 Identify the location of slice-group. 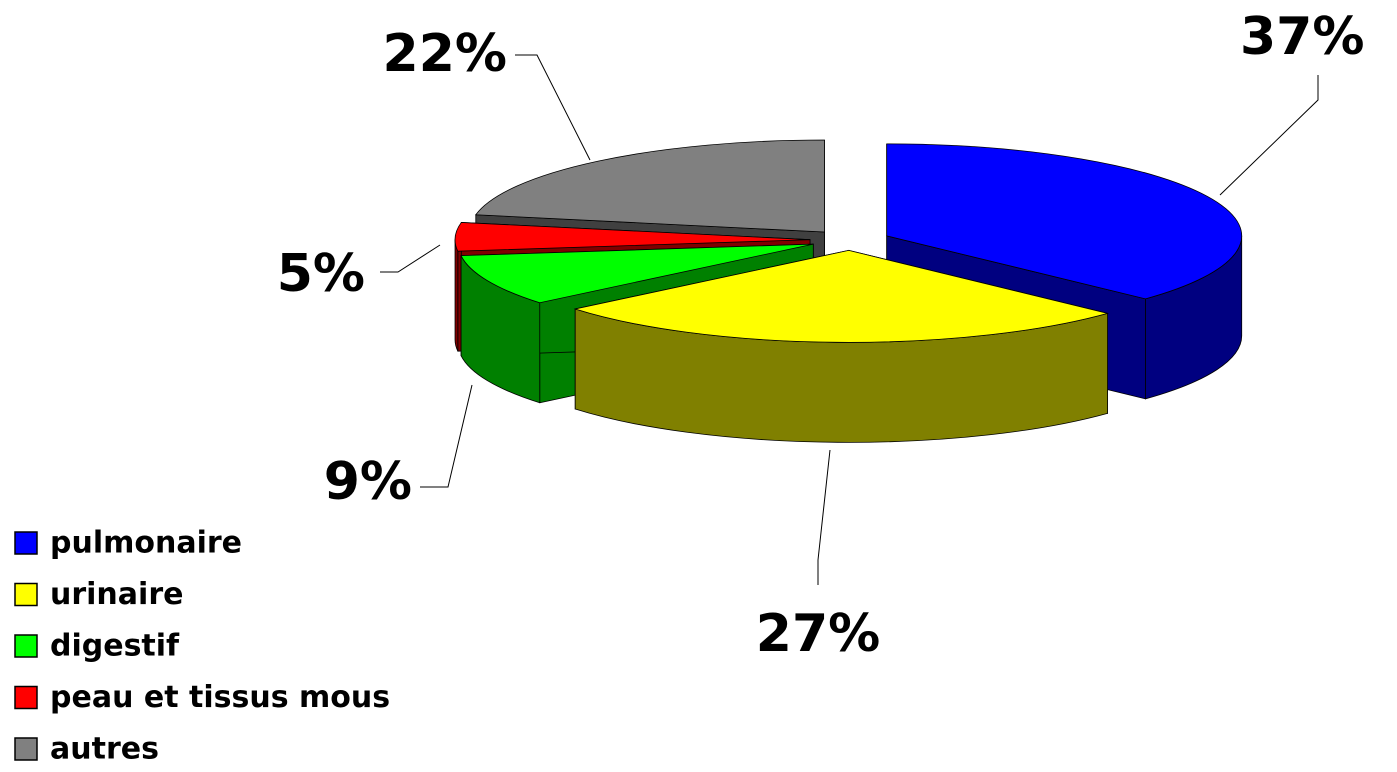
(841, 346).